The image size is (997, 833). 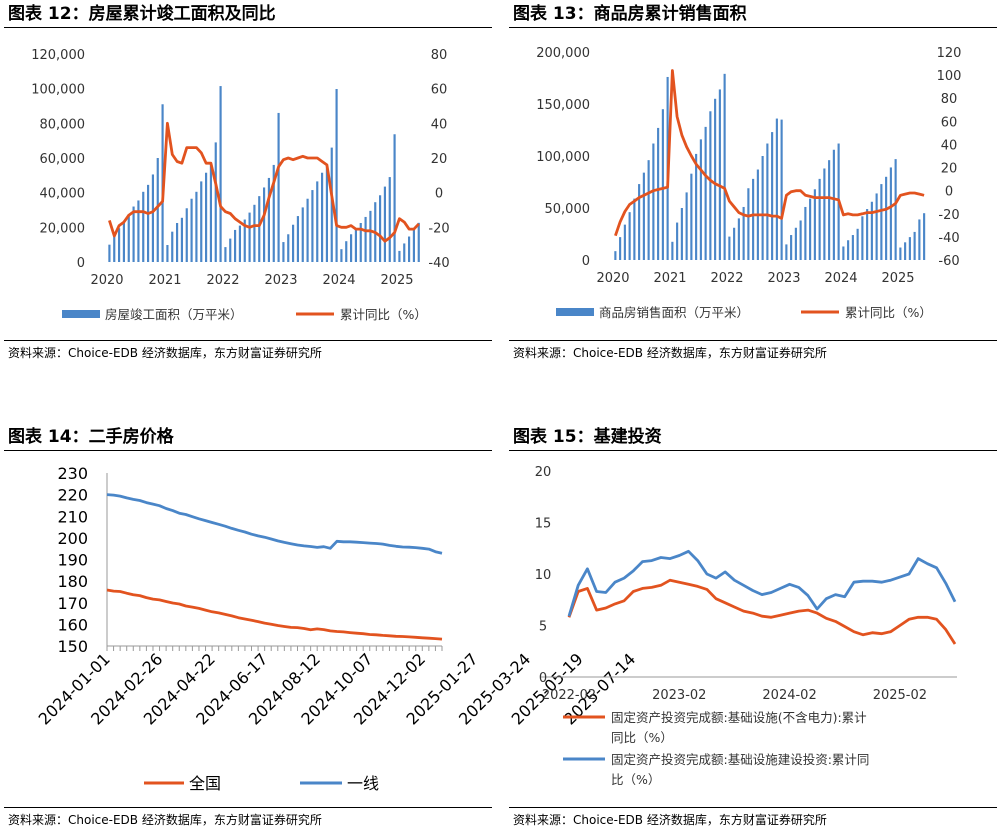 I want to click on y-tick-label: 160, so click(x=72, y=624).